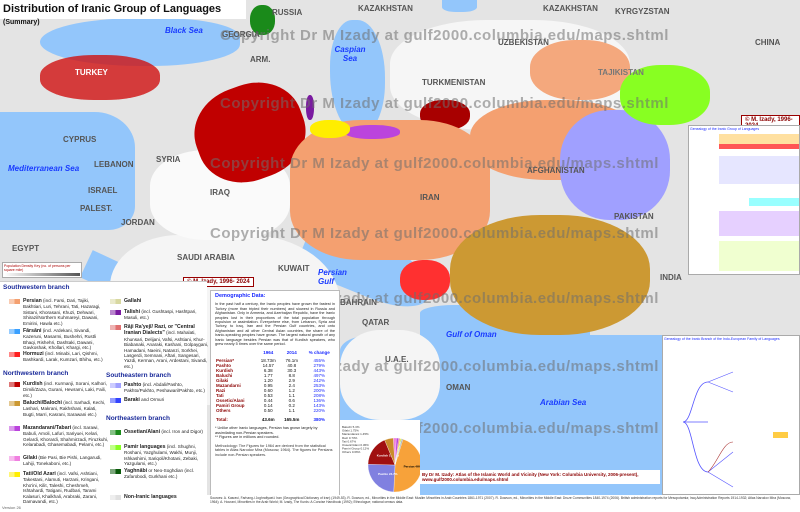 Image resolution: width=800 pixels, height=512 pixels. Describe the element at coordinates (621, 72) in the screenshot. I see `country-label: TAJIKISTAN` at that location.